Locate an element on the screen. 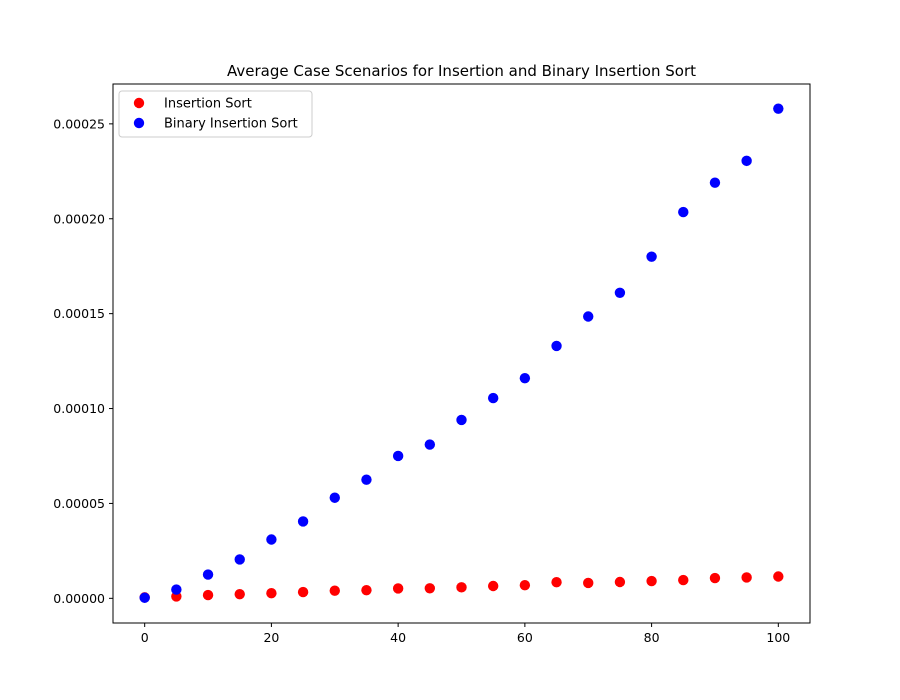 The image size is (900, 700). legend-label: Insertion Sort is located at coordinates (208, 104).